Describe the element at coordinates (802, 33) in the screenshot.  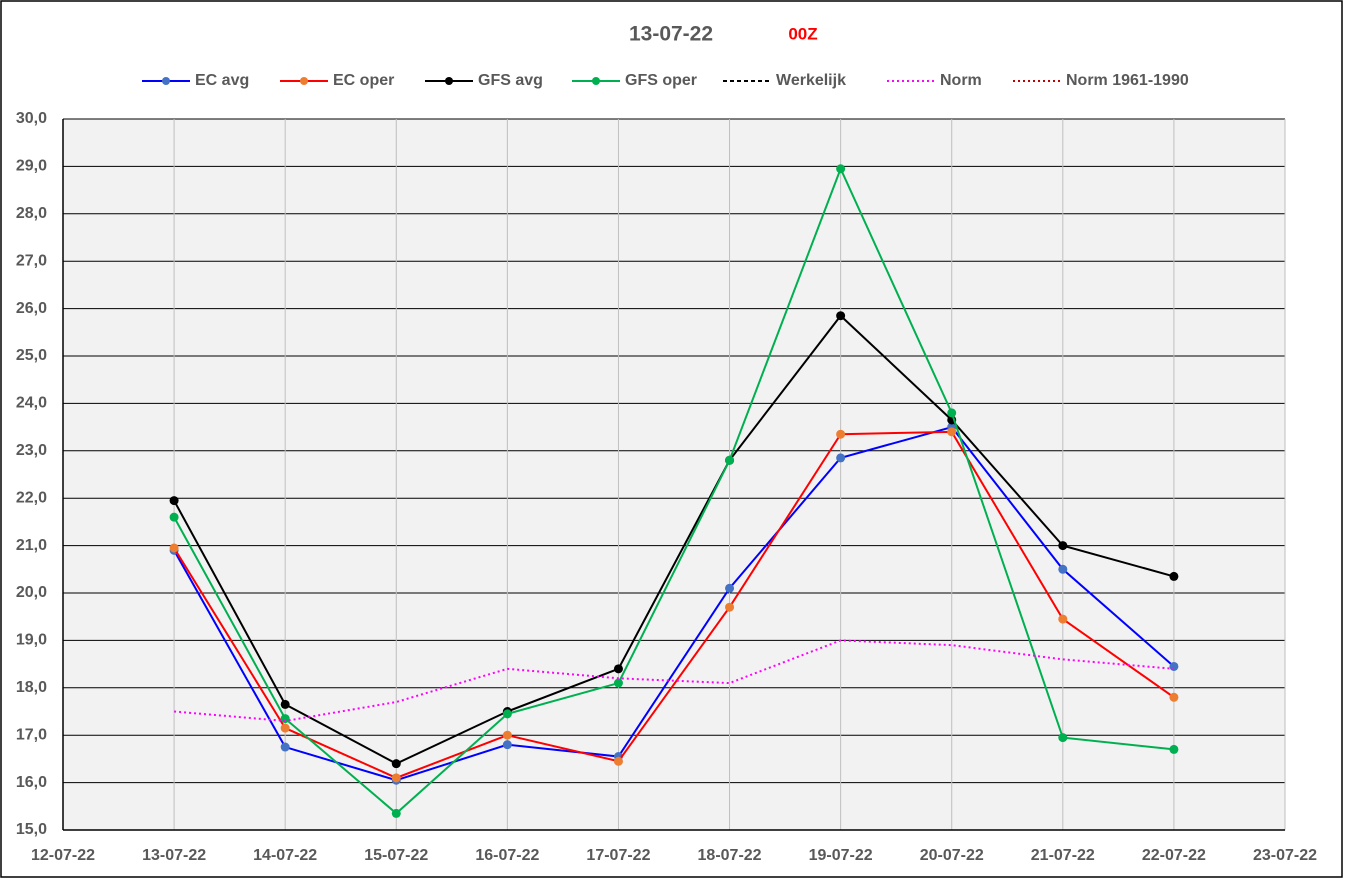
I see `chart-subtitle: 00Z` at that location.